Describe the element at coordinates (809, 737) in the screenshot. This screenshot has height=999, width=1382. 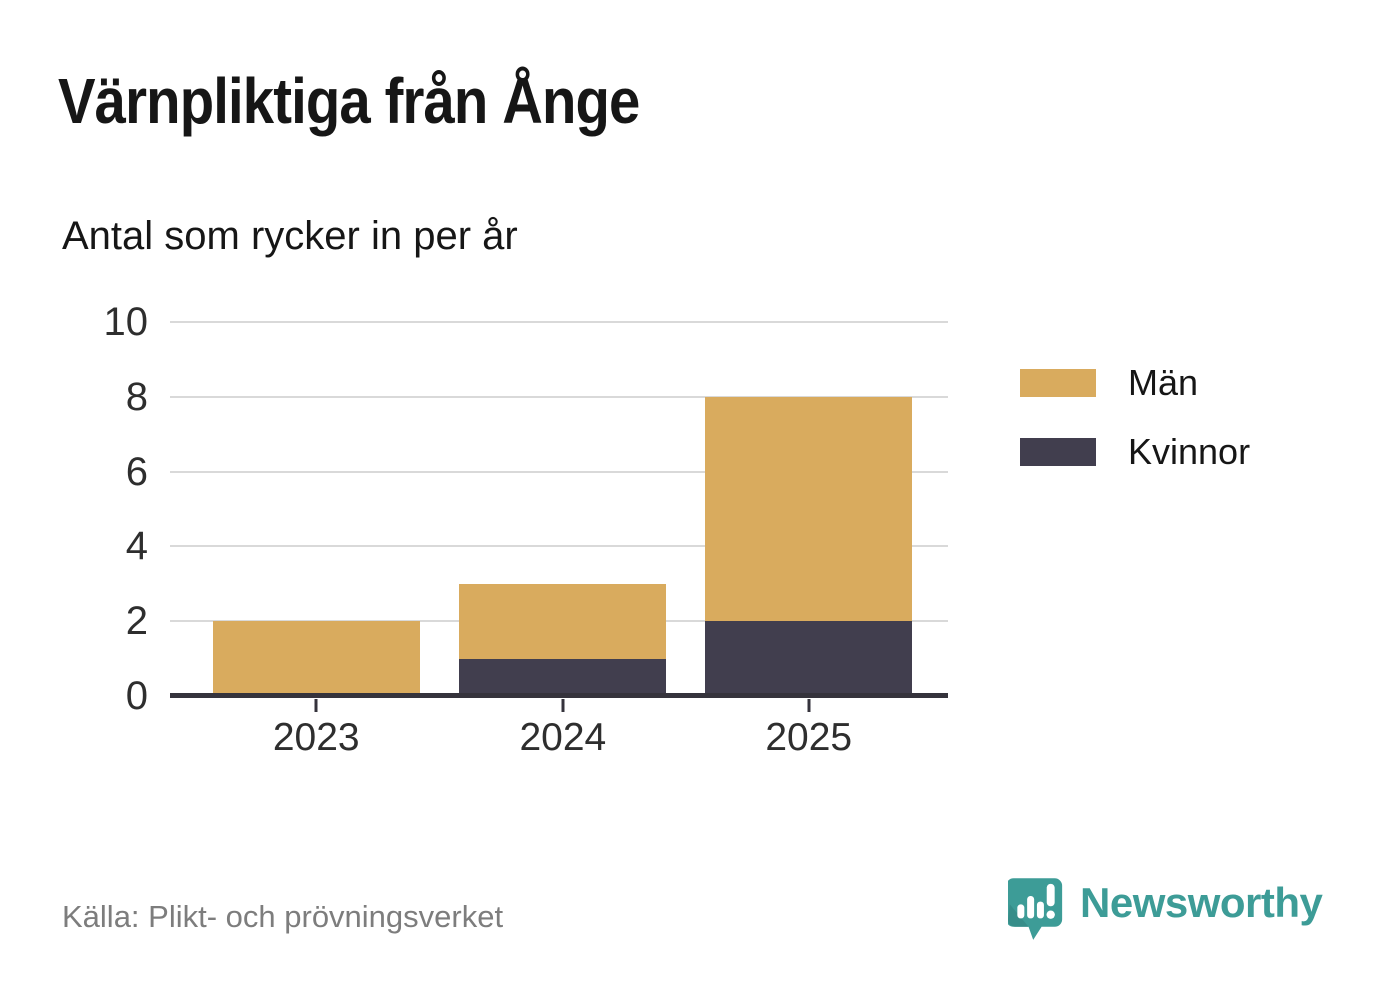
I see `x-tick-label-2025: 2025` at that location.